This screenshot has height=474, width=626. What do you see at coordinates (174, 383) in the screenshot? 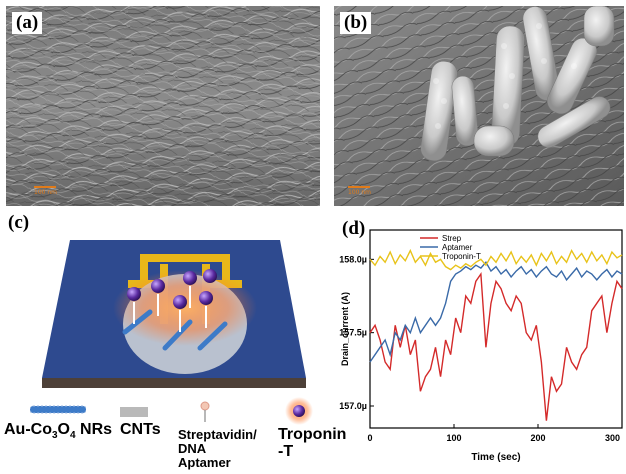
I see `substrate-side` at bounding box center [174, 383].